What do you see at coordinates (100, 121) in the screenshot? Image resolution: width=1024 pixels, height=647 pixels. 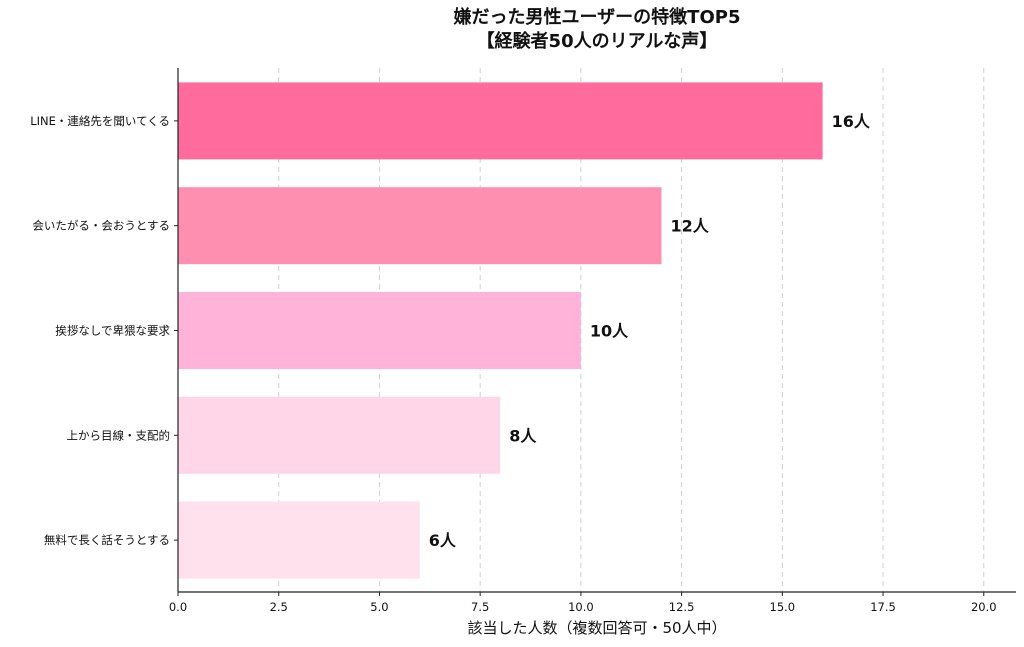 I see `y-tick-label: LINE・連絡先を聞いてくる` at bounding box center [100, 121].